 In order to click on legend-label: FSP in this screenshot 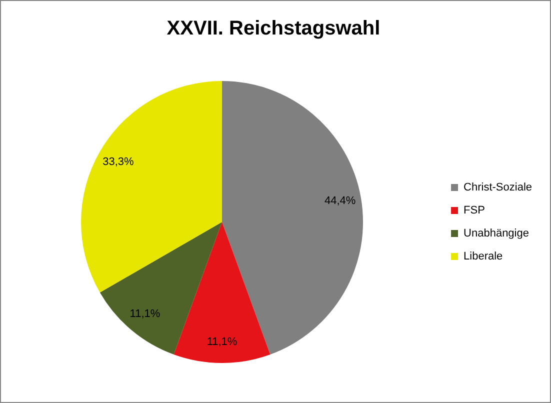, I will do `click(474, 210)`.